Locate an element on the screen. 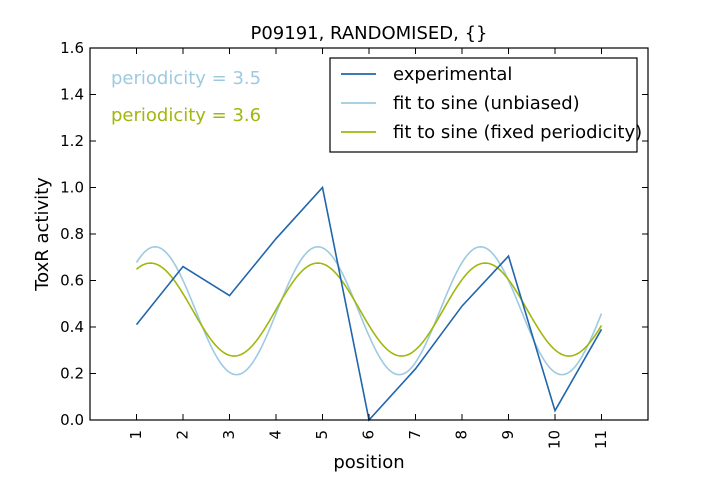 The width and height of the screenshot is (720, 480). y-tick-label: 0.8 is located at coordinates (72, 234).